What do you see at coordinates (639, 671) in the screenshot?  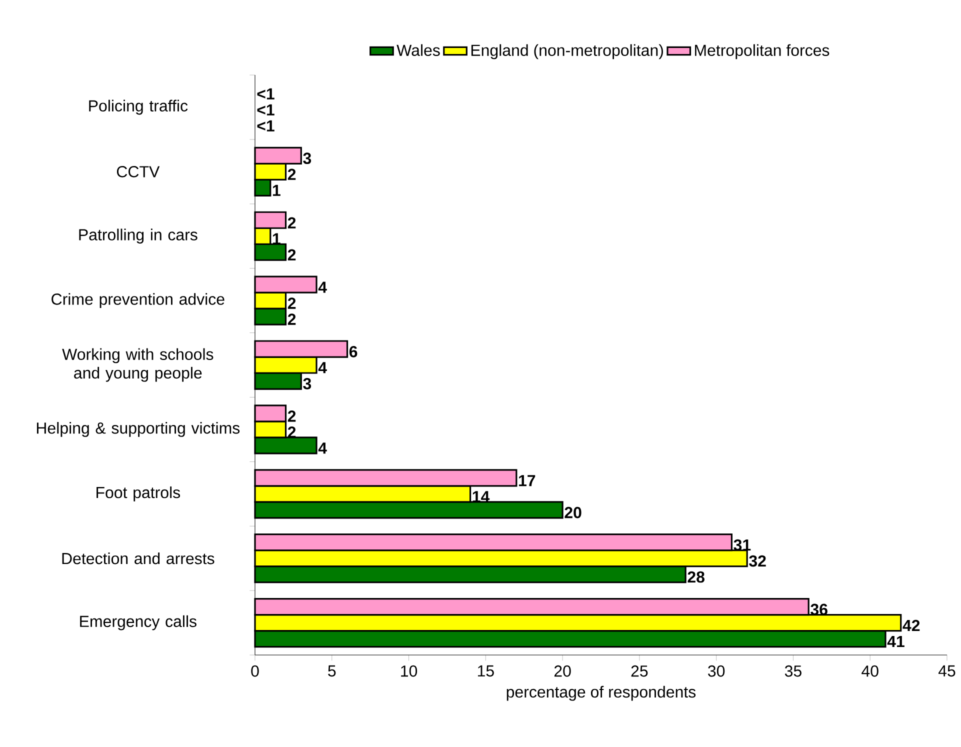 I see `x-tick-label: 25` at bounding box center [639, 671].